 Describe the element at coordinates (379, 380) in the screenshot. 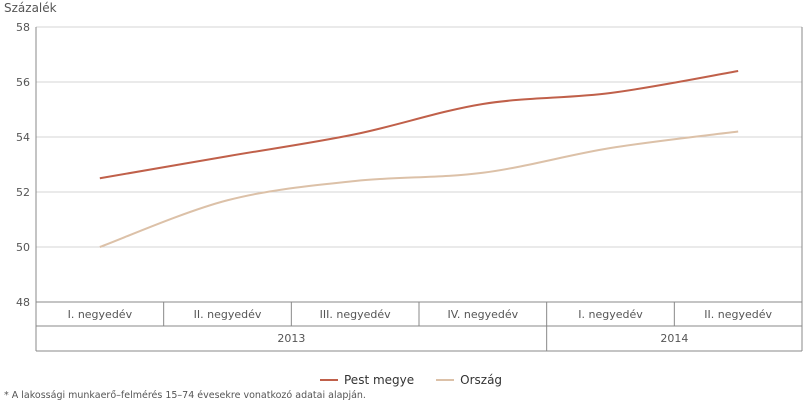

I see `legend-label-pest-megye: Pest megye` at that location.